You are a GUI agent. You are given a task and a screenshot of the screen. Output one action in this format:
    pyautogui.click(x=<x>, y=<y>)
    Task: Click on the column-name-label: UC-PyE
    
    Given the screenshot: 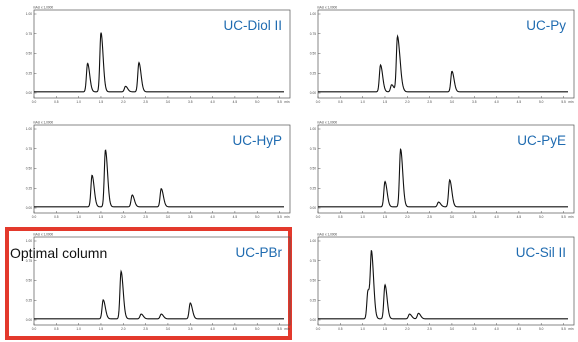 What is the action you would take?
    pyautogui.click(x=541, y=140)
    